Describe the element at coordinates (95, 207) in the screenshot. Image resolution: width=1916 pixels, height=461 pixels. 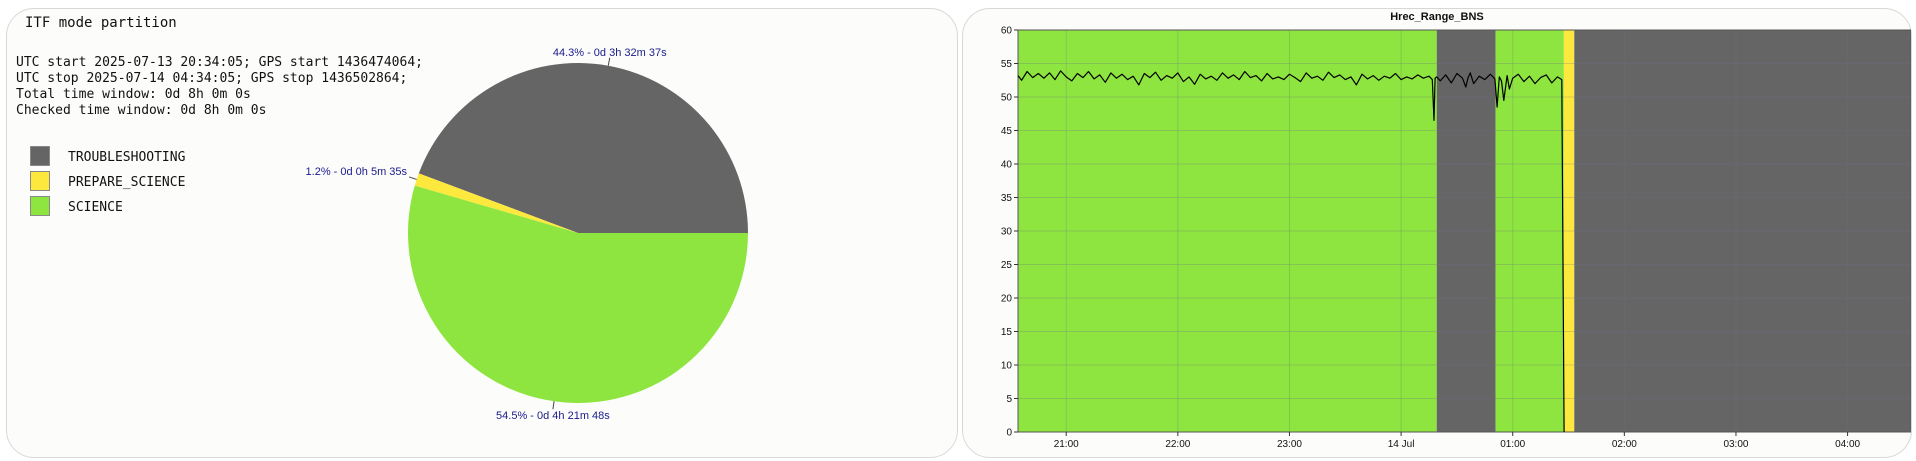
I see `legend-label-science: SCIENCE` at that location.